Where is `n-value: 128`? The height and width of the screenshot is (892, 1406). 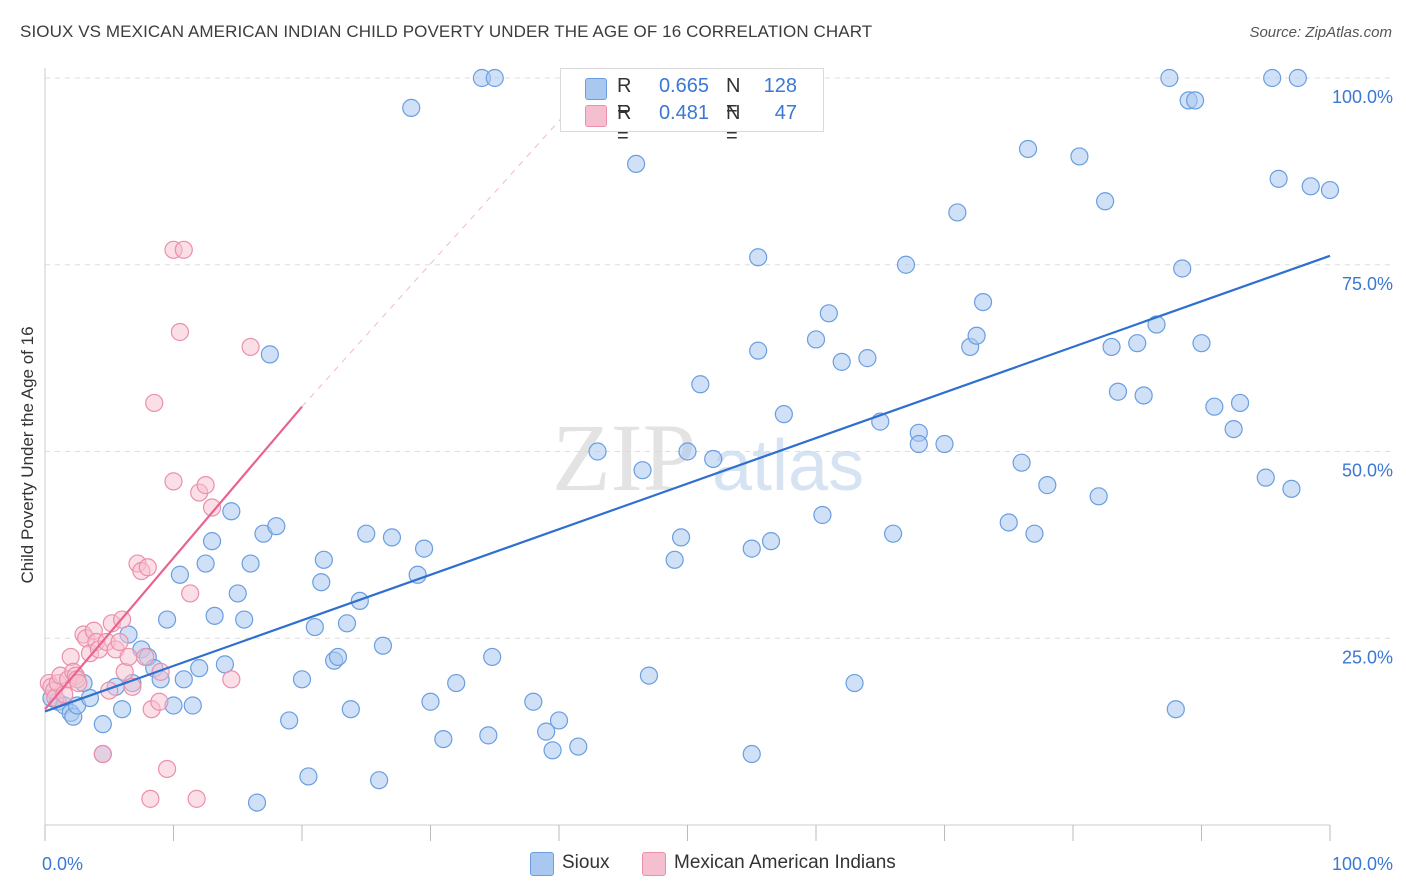
n-value: 128 is located at coordinates (780, 86).